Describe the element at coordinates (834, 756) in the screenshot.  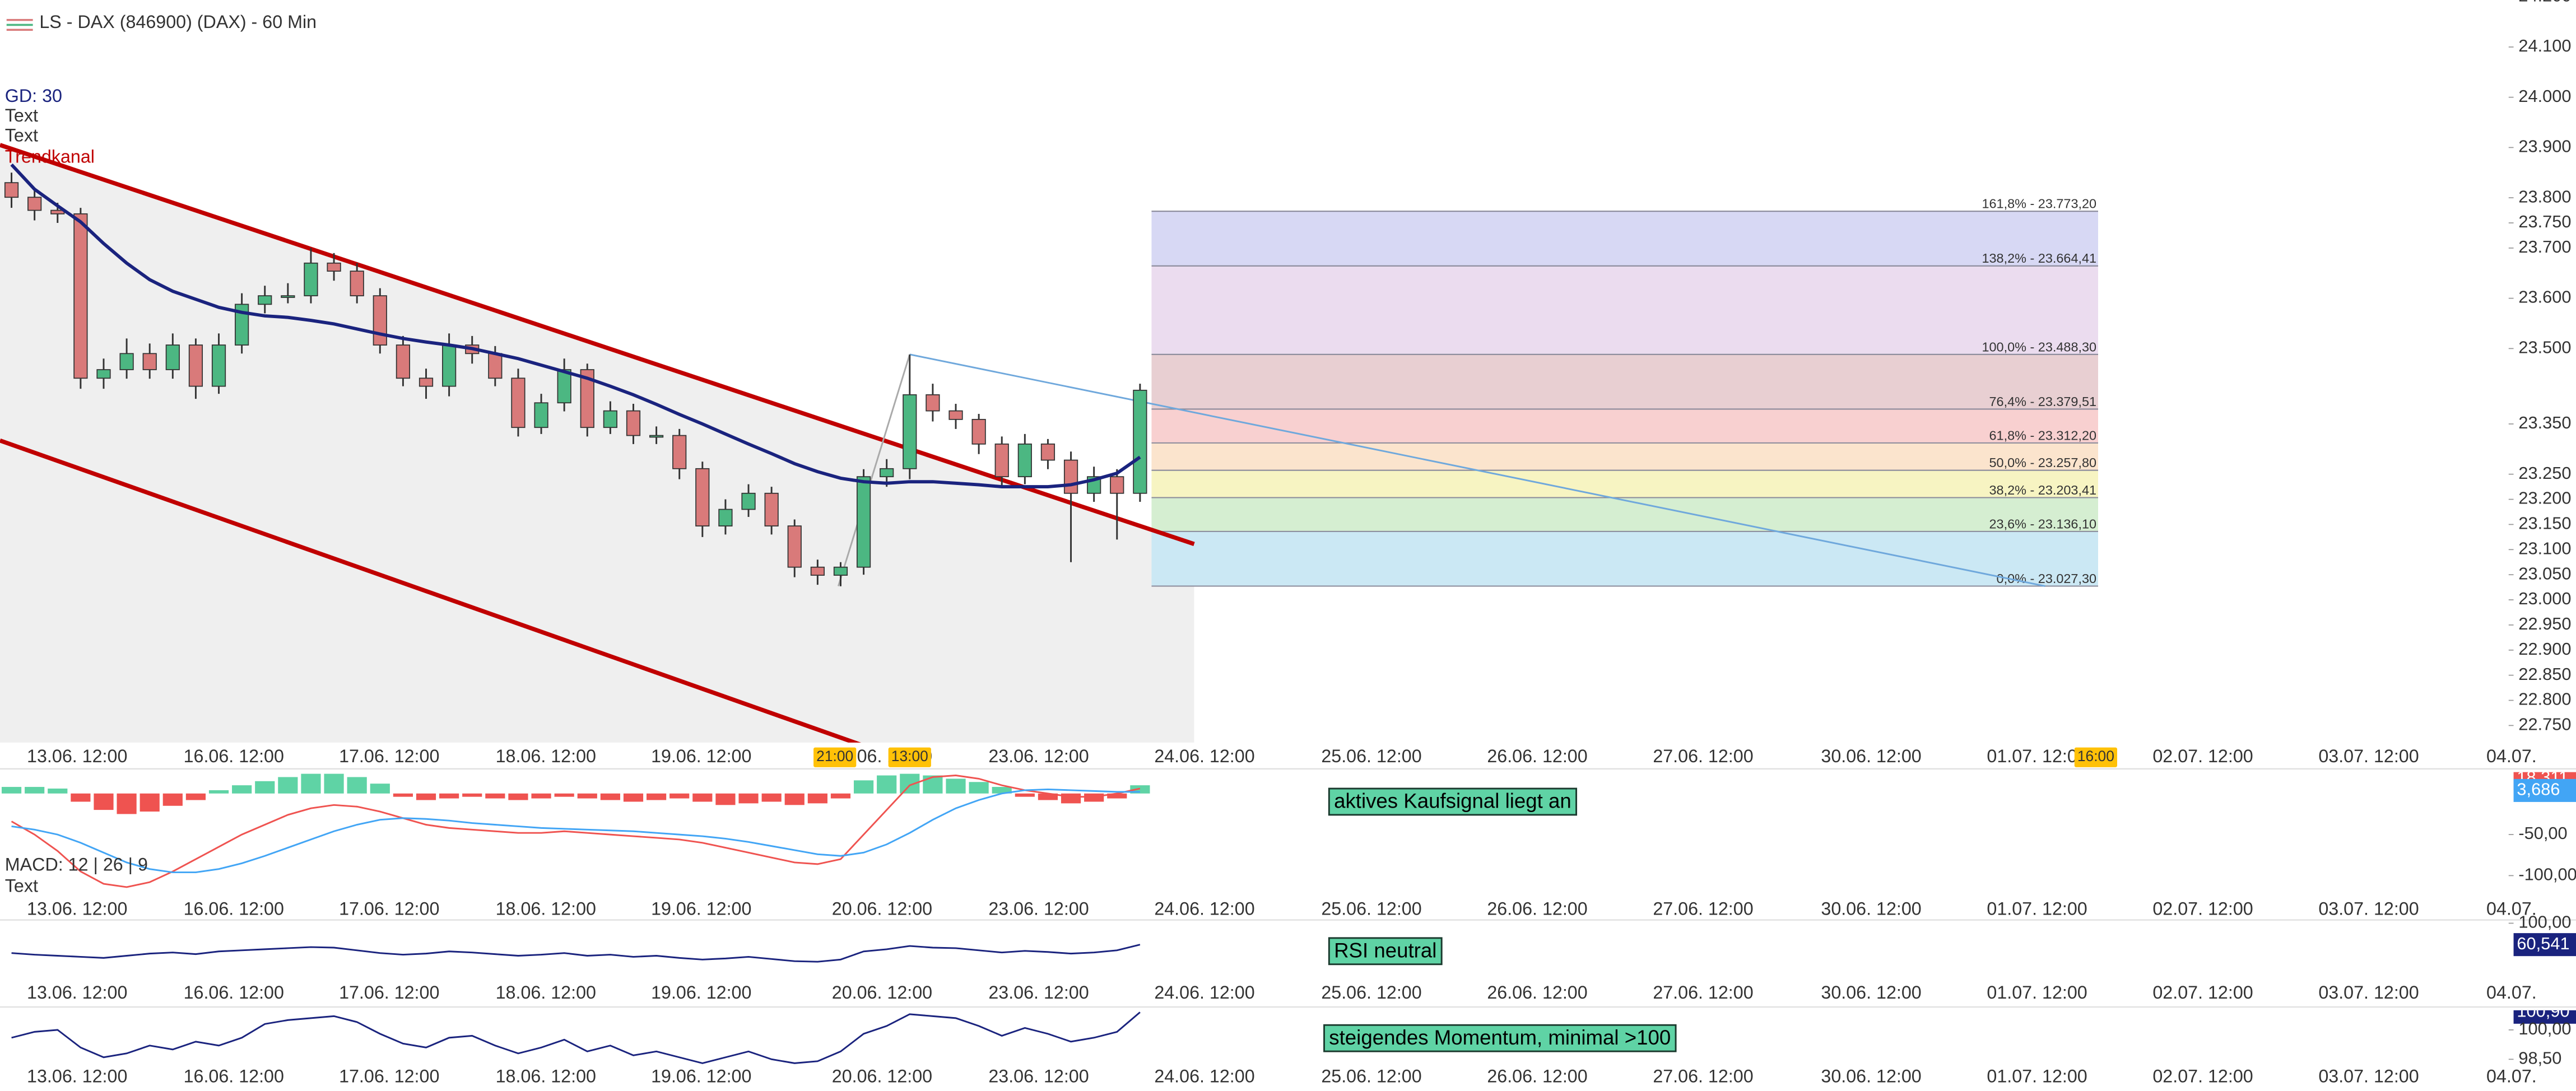
I see `session-flag-label: 21:00` at that location.